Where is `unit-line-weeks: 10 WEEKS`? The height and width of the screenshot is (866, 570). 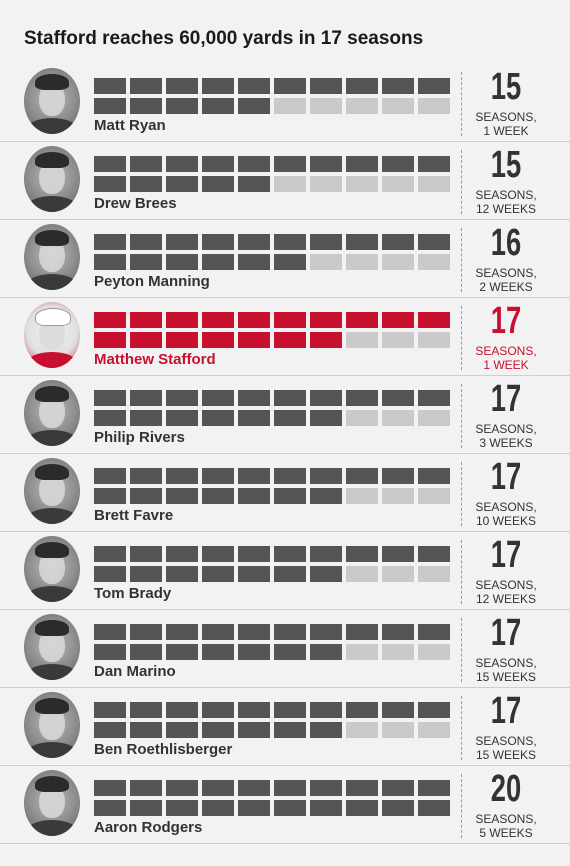 unit-line-weeks: 10 WEEKS is located at coordinates (506, 521).